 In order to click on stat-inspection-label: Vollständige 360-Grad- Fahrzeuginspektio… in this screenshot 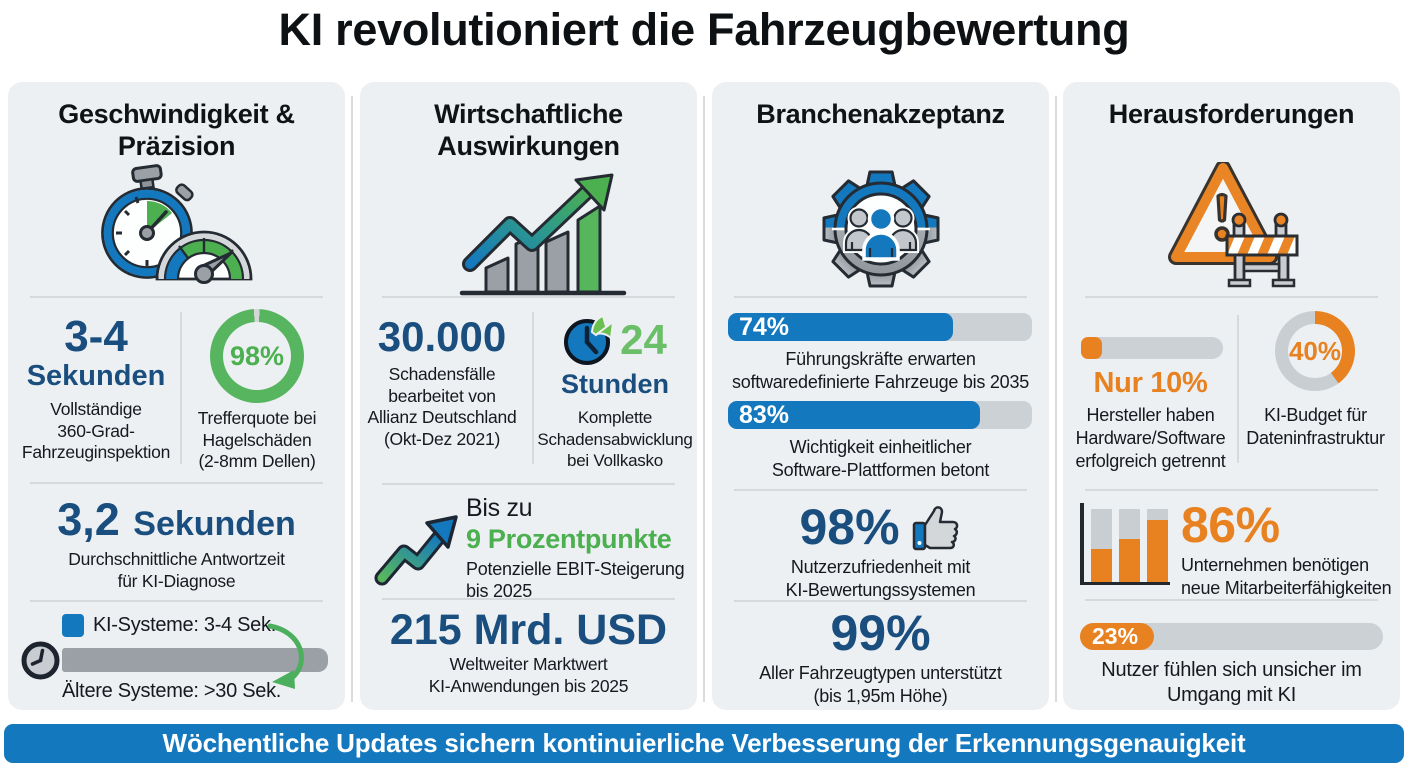, I will do `click(96, 430)`.